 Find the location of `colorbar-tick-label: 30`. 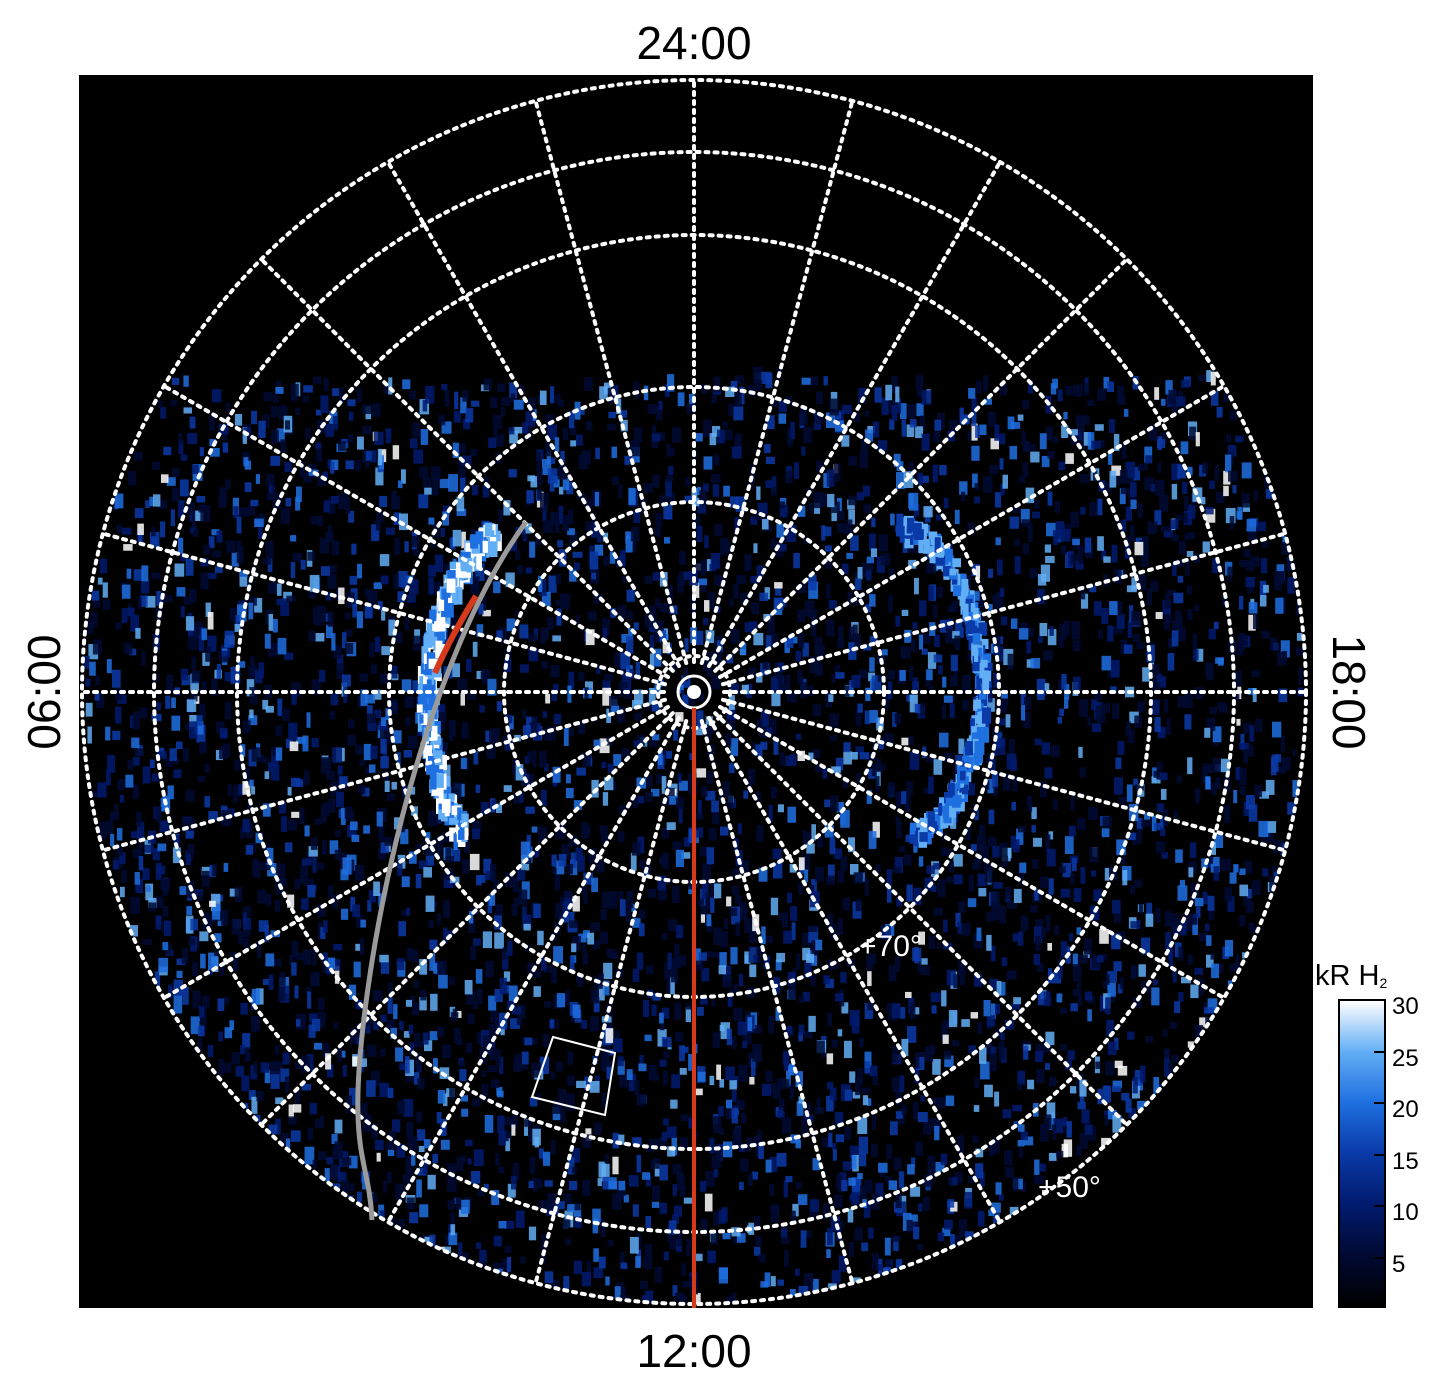

colorbar-tick-label: 30 is located at coordinates (1405, 1006).